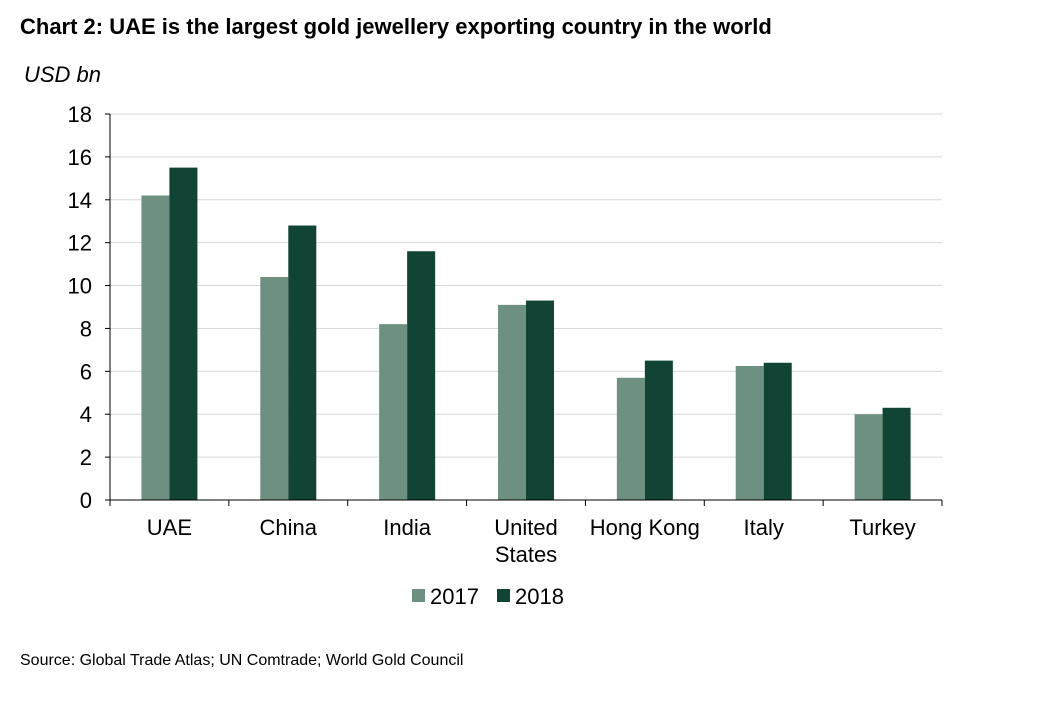 Image resolution: width=1059 pixels, height=705 pixels. Describe the element at coordinates (62, 74) in the screenshot. I see `y-axis-unit-label: USD bn` at that location.